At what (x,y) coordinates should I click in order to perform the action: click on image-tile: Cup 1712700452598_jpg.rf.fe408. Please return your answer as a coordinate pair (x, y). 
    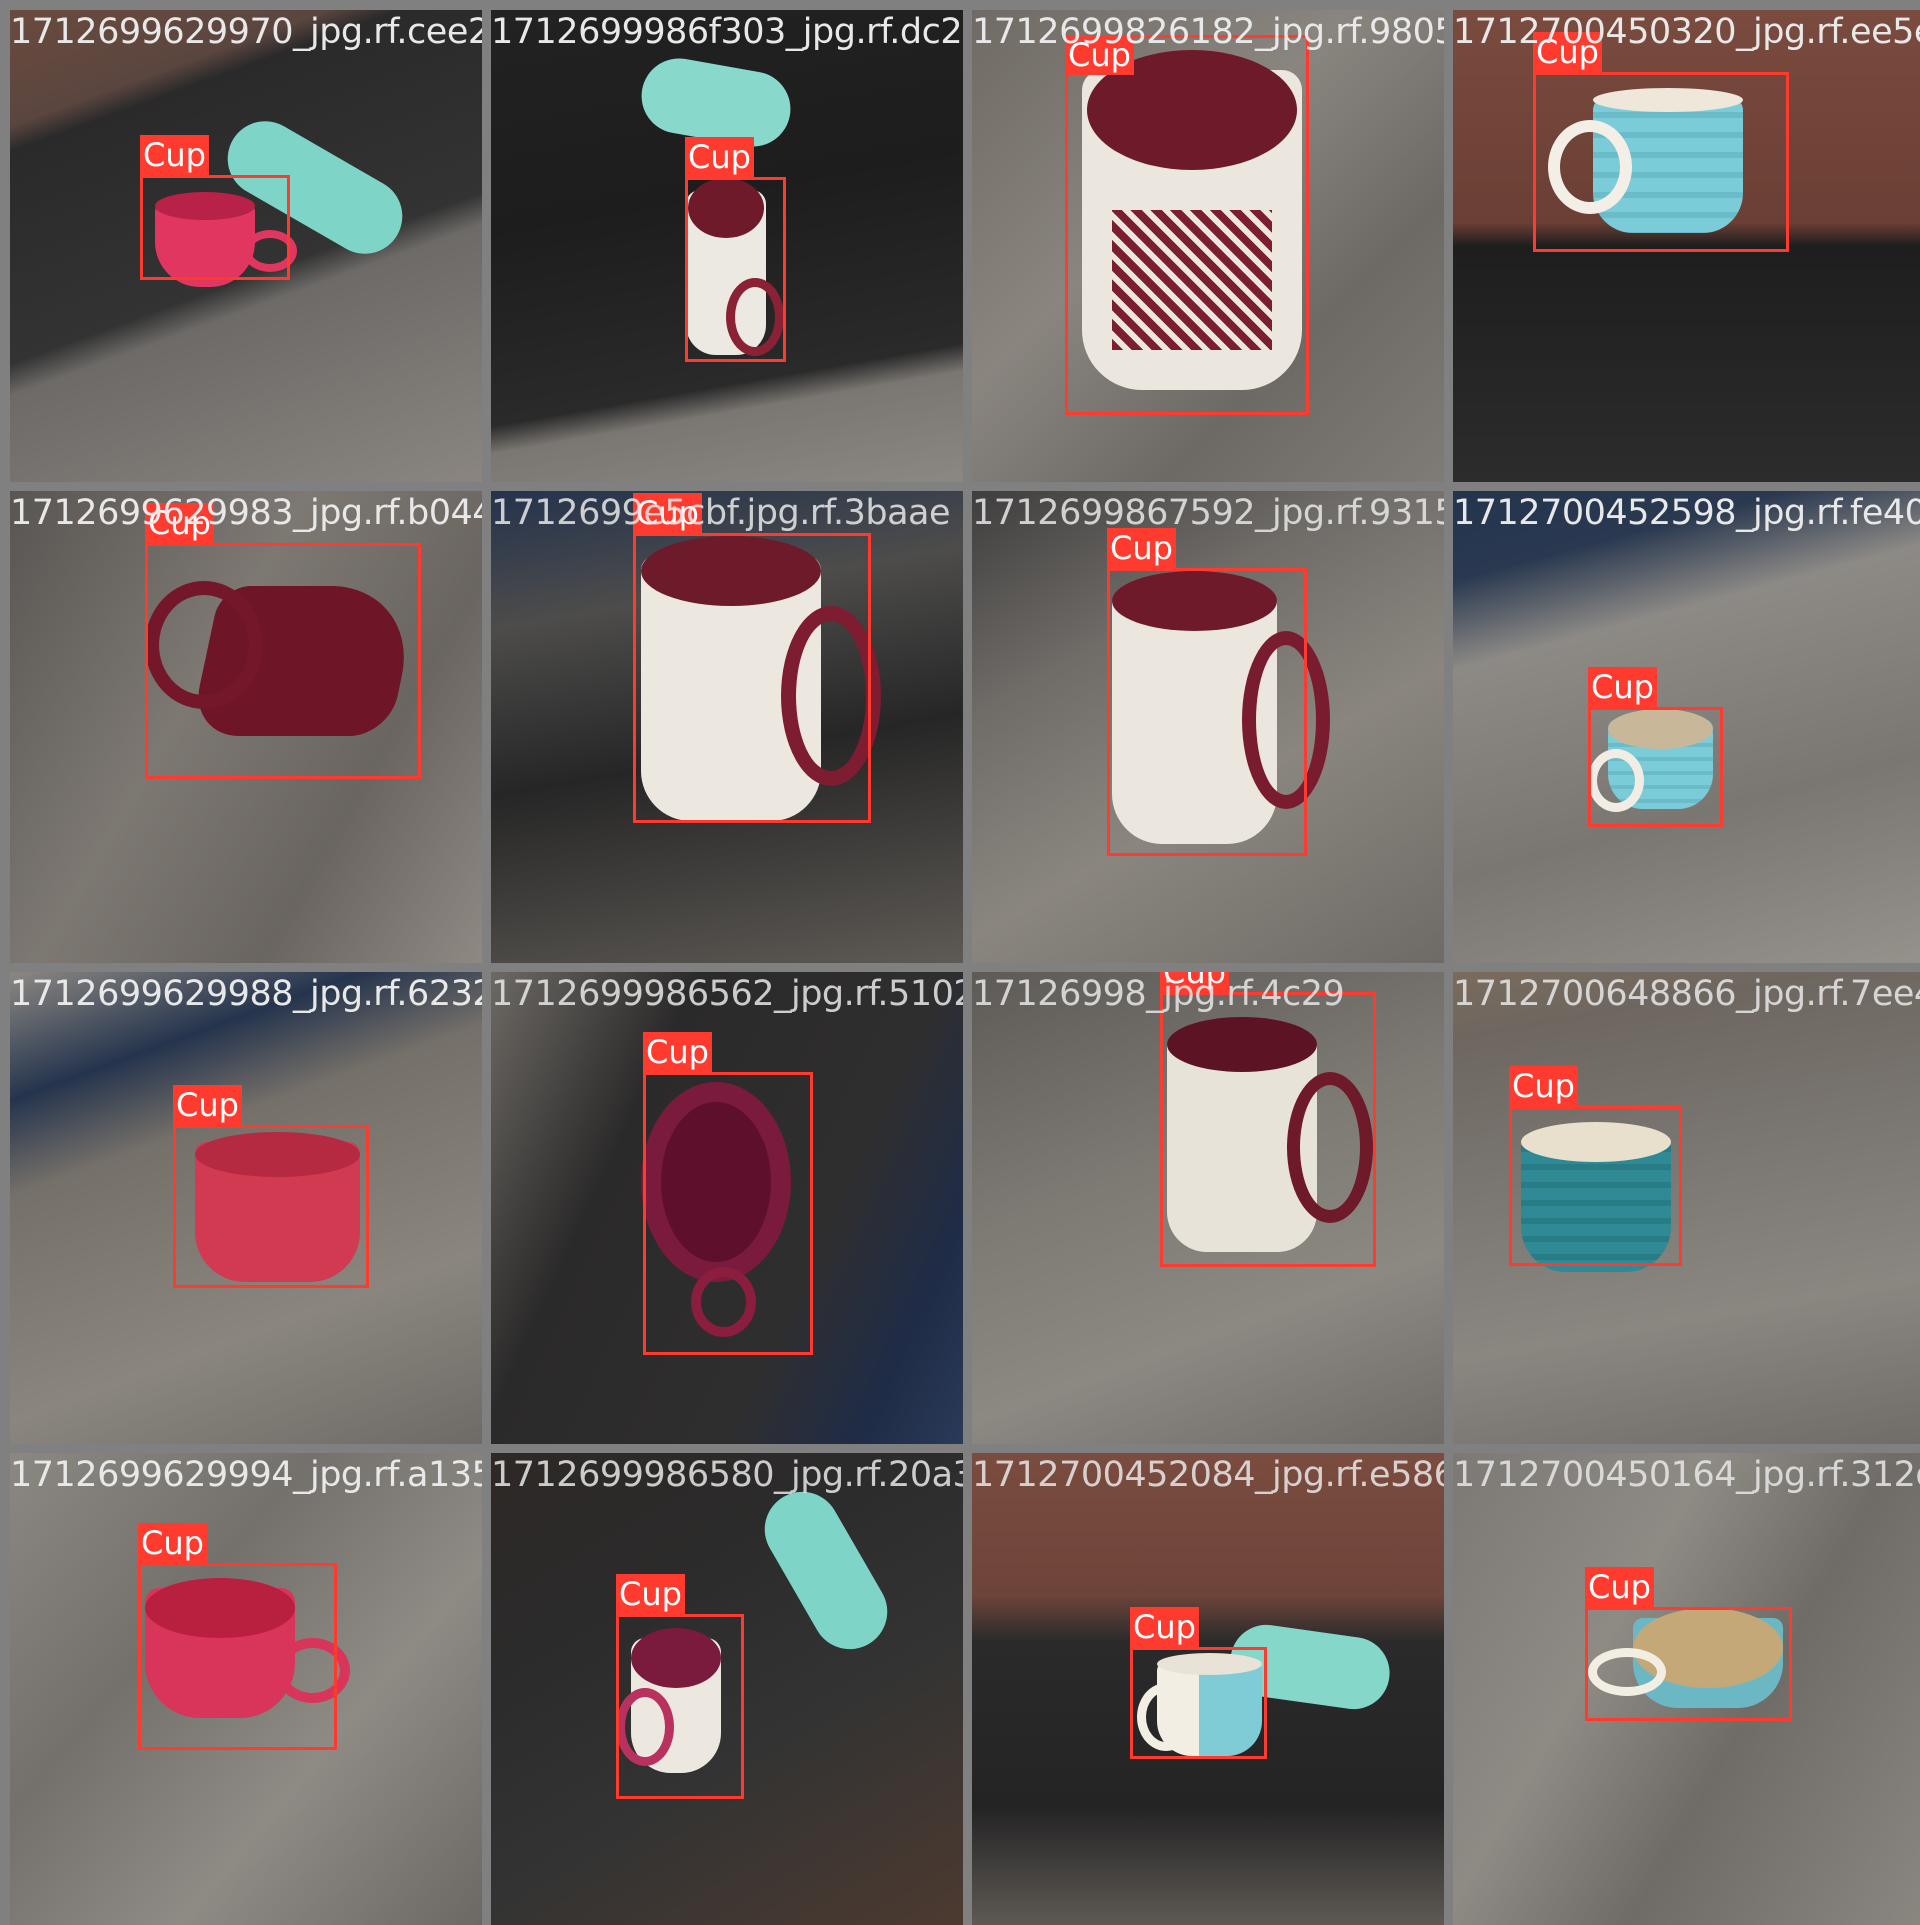
    Looking at the image, I should click on (1686, 727).